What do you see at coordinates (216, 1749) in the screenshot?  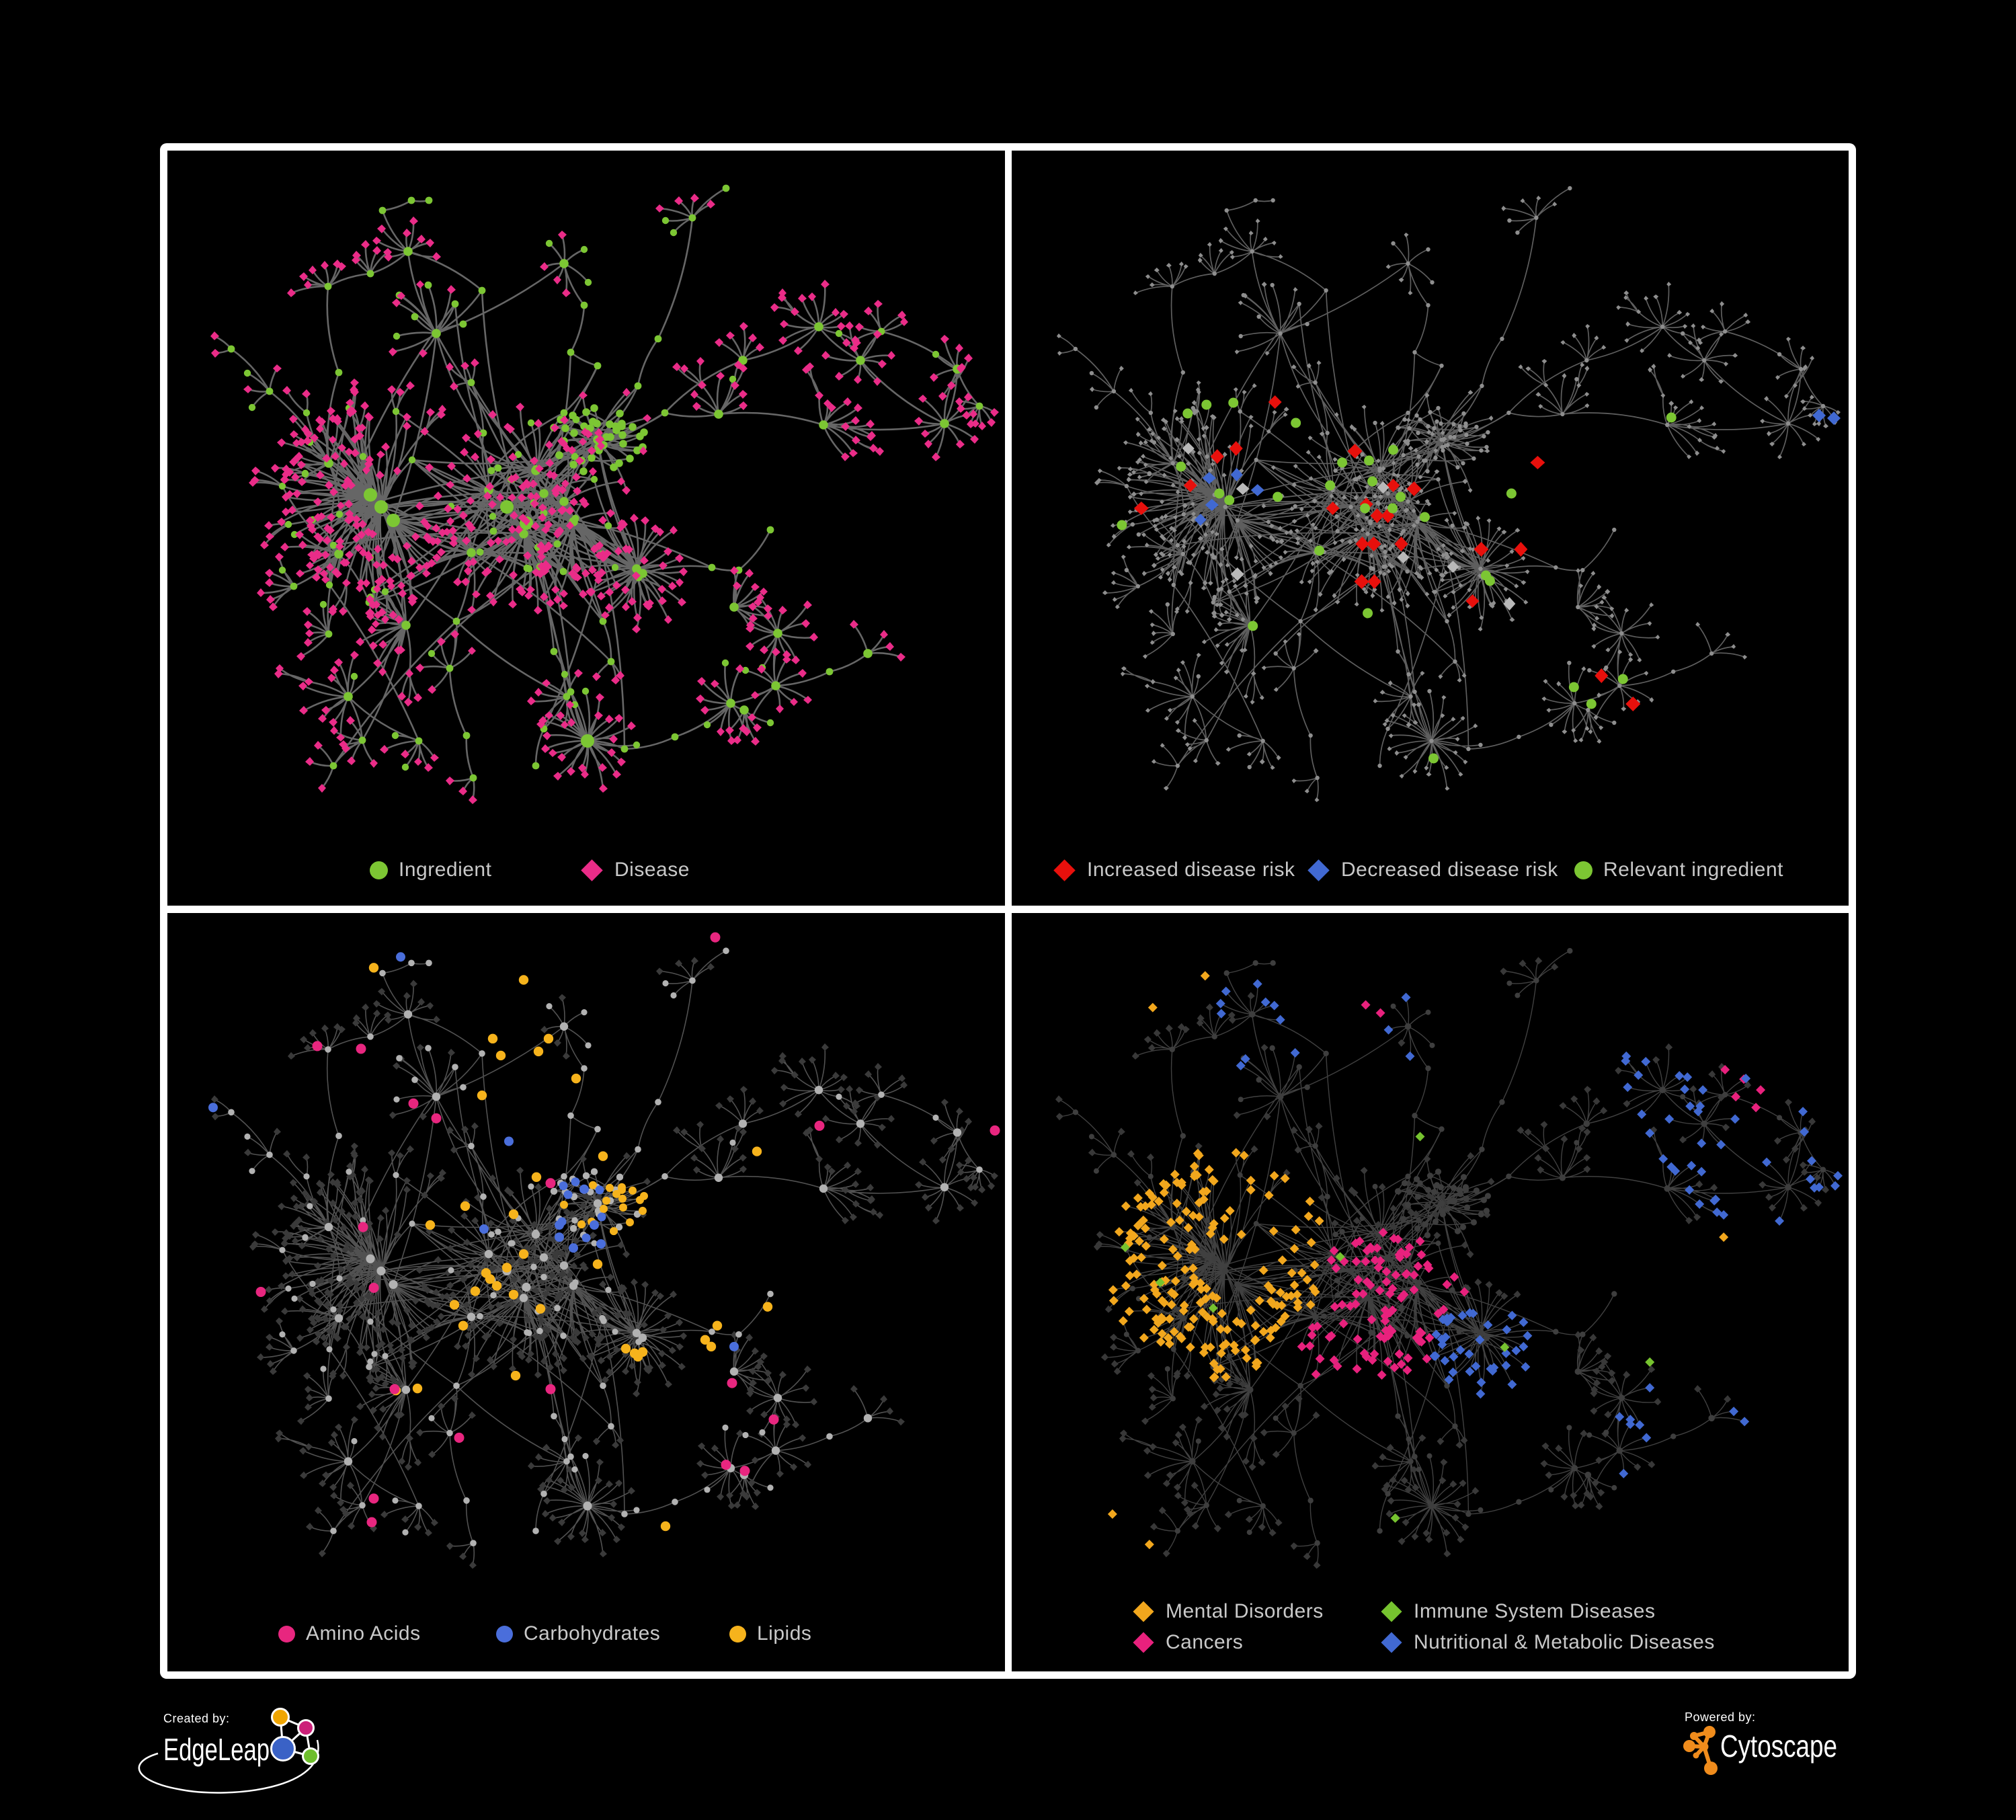 I see `svg-text: EdgeLeap` at bounding box center [216, 1749].